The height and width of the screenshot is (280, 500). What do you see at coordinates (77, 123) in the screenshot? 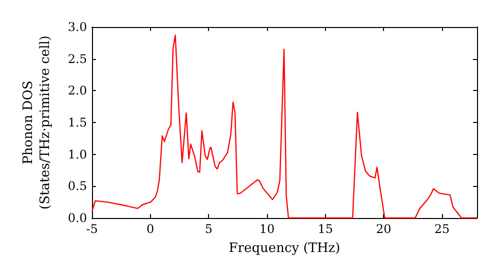
I see `y-tick-label: 1.5` at bounding box center [77, 123].